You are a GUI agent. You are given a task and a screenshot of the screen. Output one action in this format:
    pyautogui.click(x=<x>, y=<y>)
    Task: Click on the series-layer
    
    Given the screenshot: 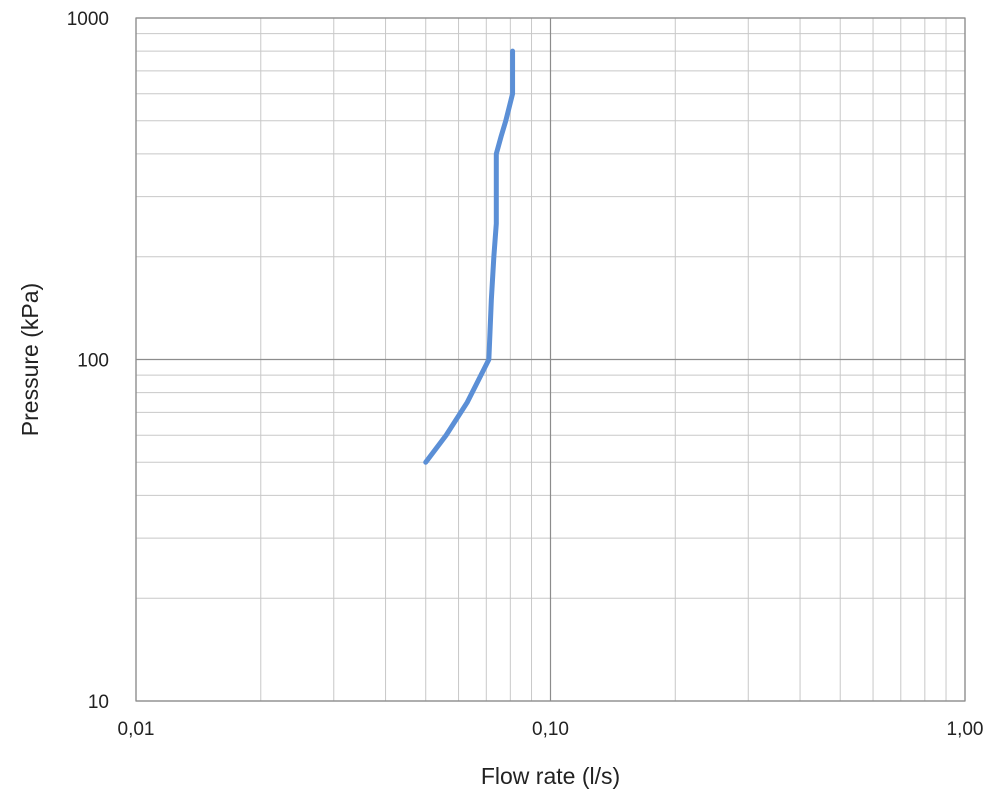 What is the action you would take?
    pyautogui.click(x=469, y=256)
    